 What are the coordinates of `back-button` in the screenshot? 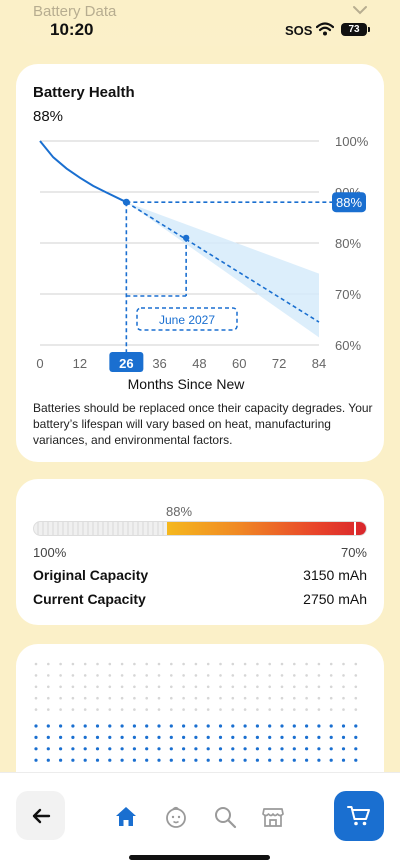 It's located at (40, 815).